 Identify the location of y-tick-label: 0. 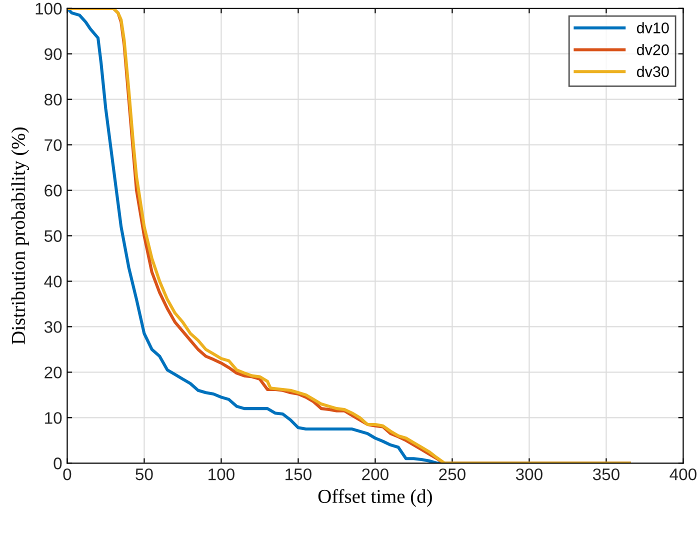
(58, 464).